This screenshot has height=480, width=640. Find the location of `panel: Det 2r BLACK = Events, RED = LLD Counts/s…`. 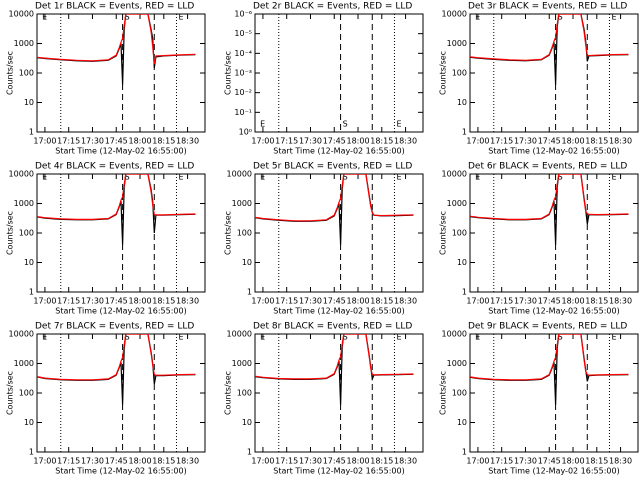

panel: Det 2r BLACK = Events, RED = LLD Counts/s… is located at coordinates (324, 79).